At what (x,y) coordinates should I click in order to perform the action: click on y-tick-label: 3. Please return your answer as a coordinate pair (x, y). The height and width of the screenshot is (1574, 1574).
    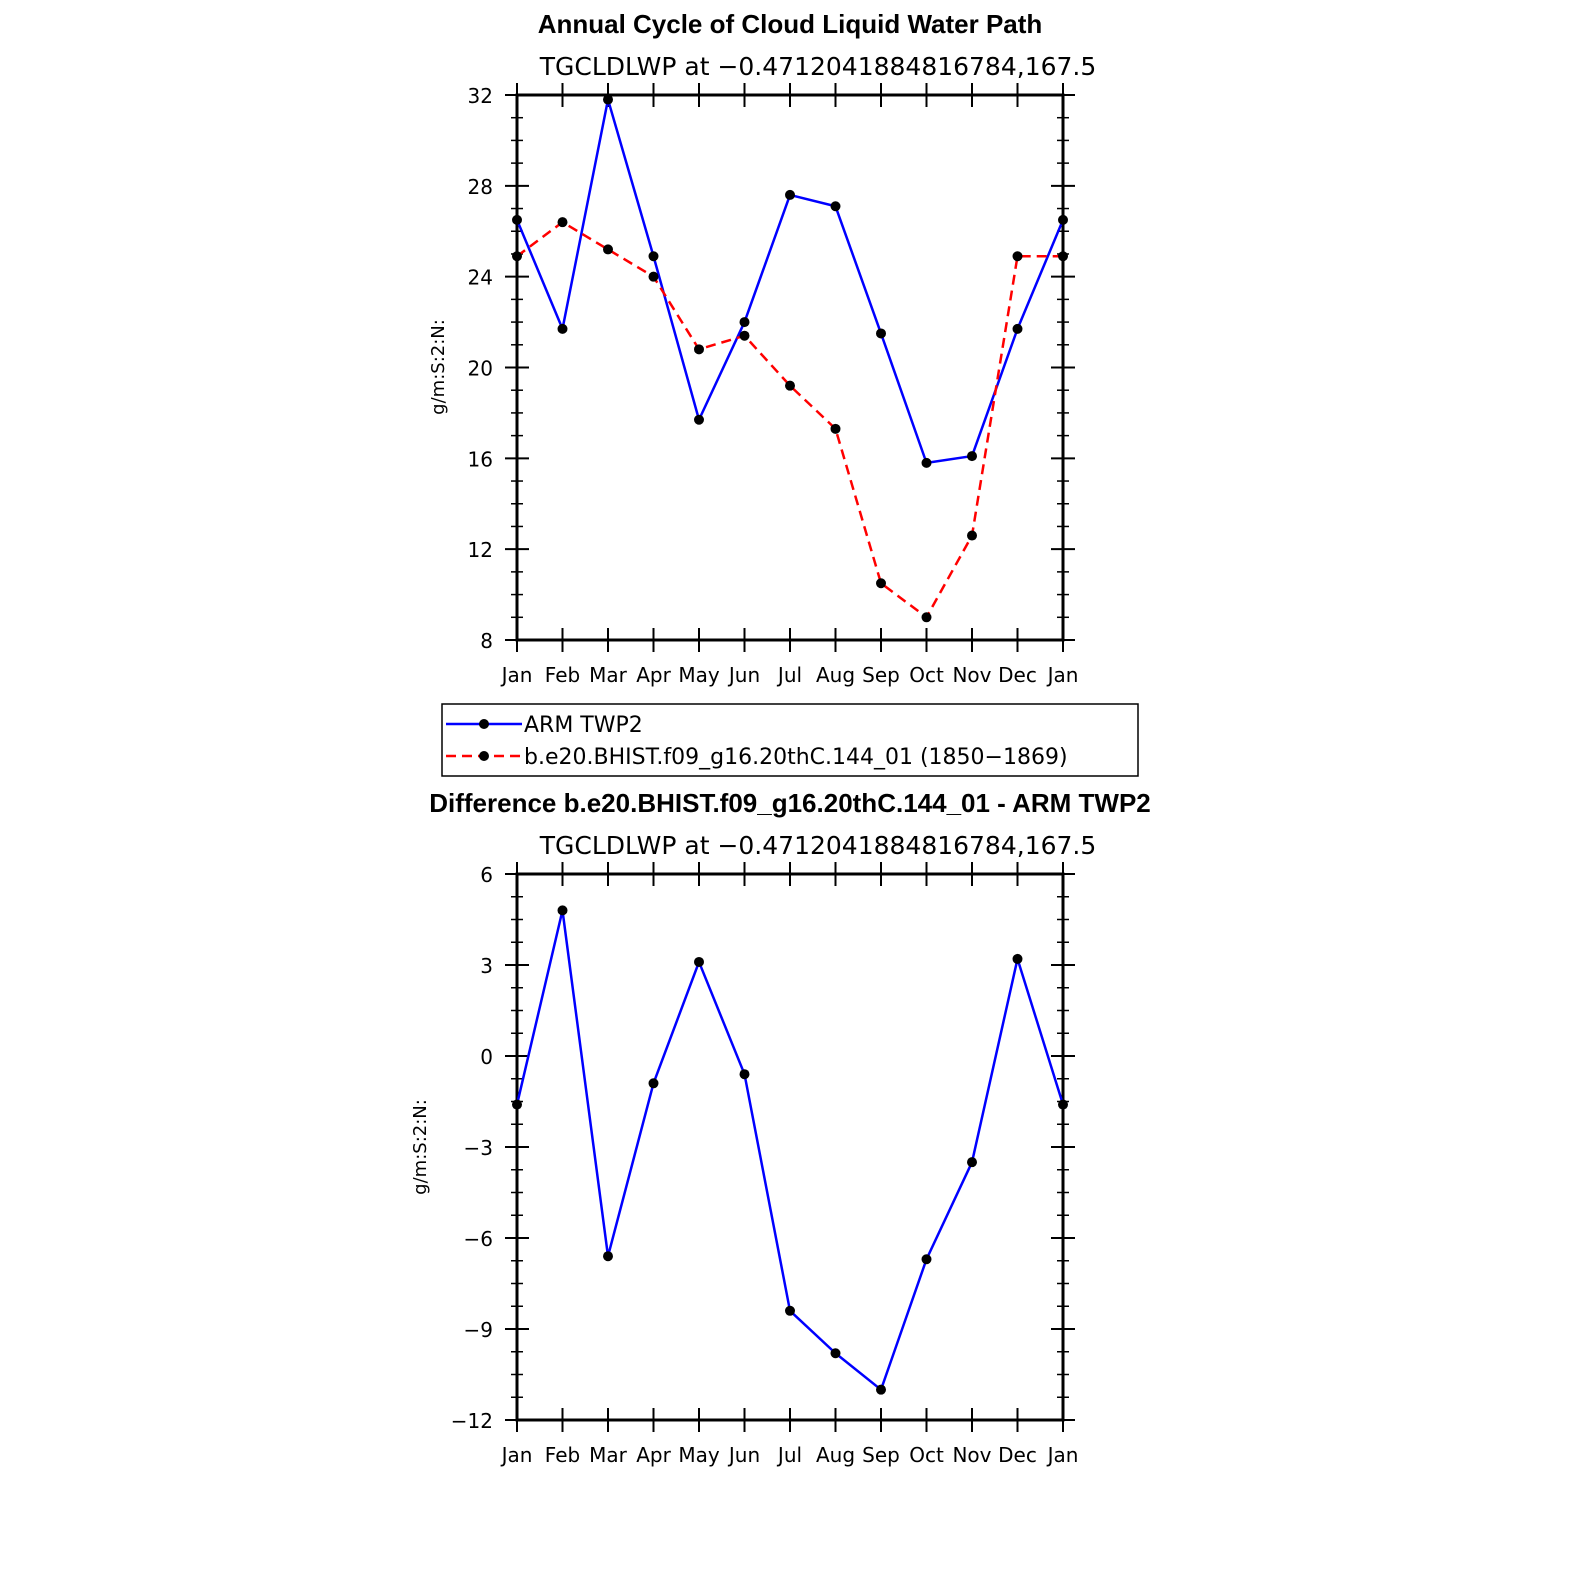
    Looking at the image, I should click on (486, 966).